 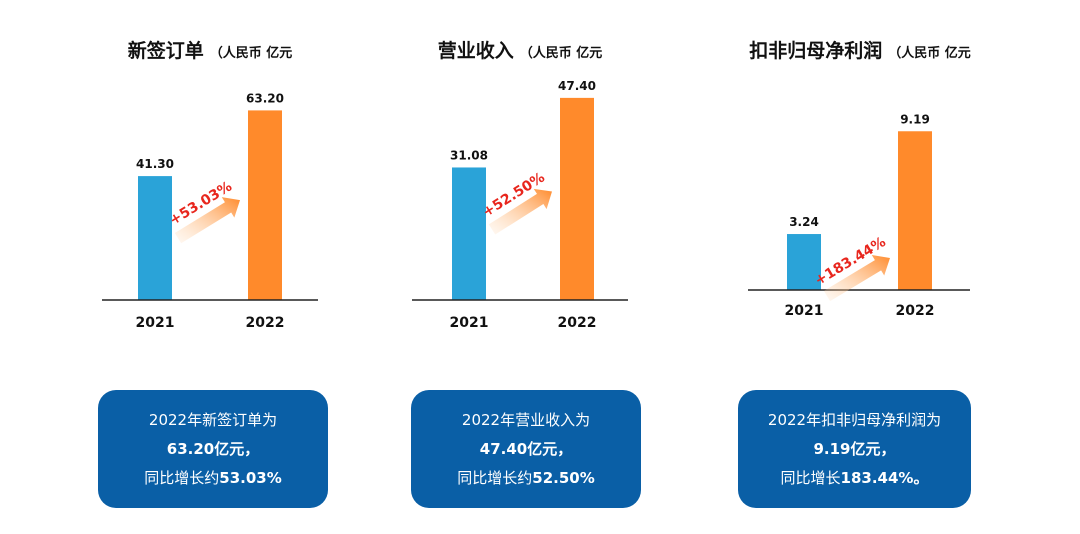 I want to click on summary-box-revenue: 2022年营业收入为 47.40亿元， 同比增长约52.50%, so click(x=526, y=449).